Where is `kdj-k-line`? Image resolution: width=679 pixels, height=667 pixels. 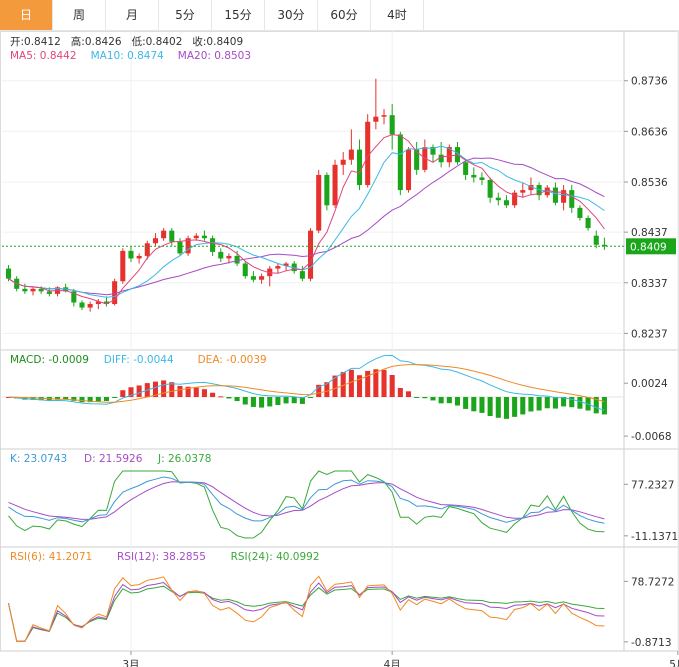 kdj-k-line is located at coordinates (306, 500).